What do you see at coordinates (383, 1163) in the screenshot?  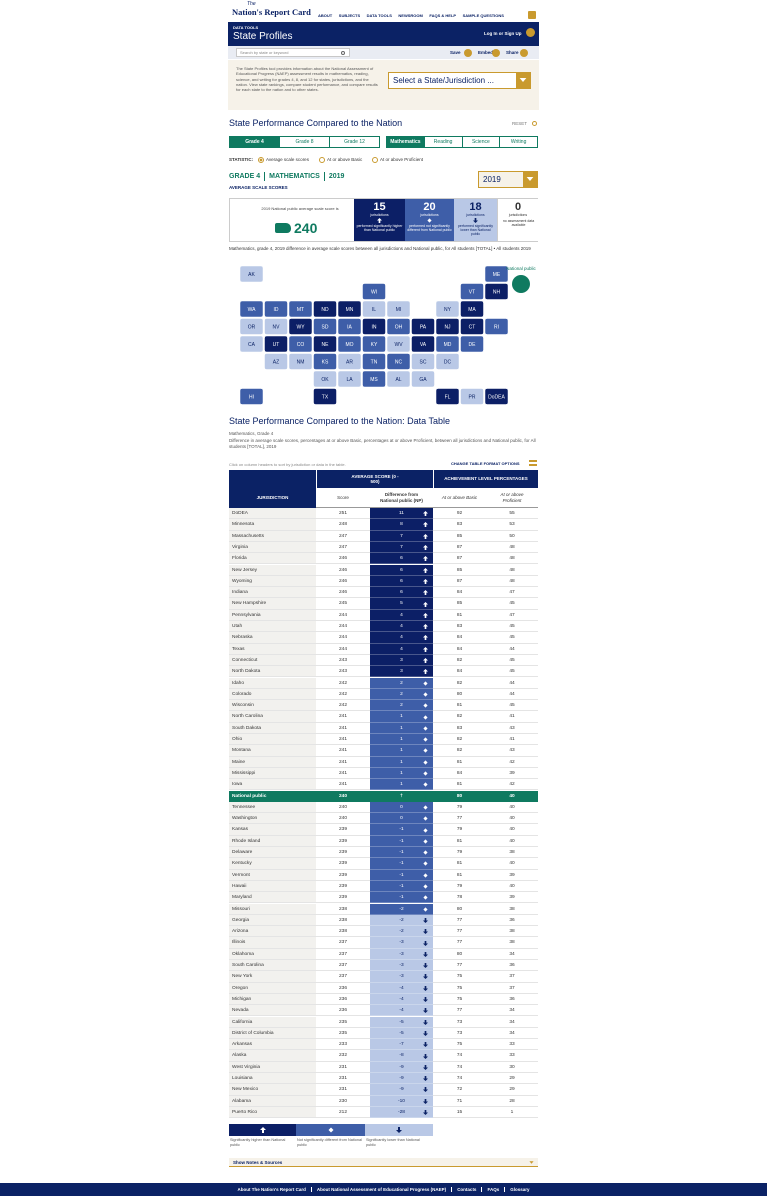 I see `notes-bar: Show Notes & Sources` at bounding box center [383, 1163].